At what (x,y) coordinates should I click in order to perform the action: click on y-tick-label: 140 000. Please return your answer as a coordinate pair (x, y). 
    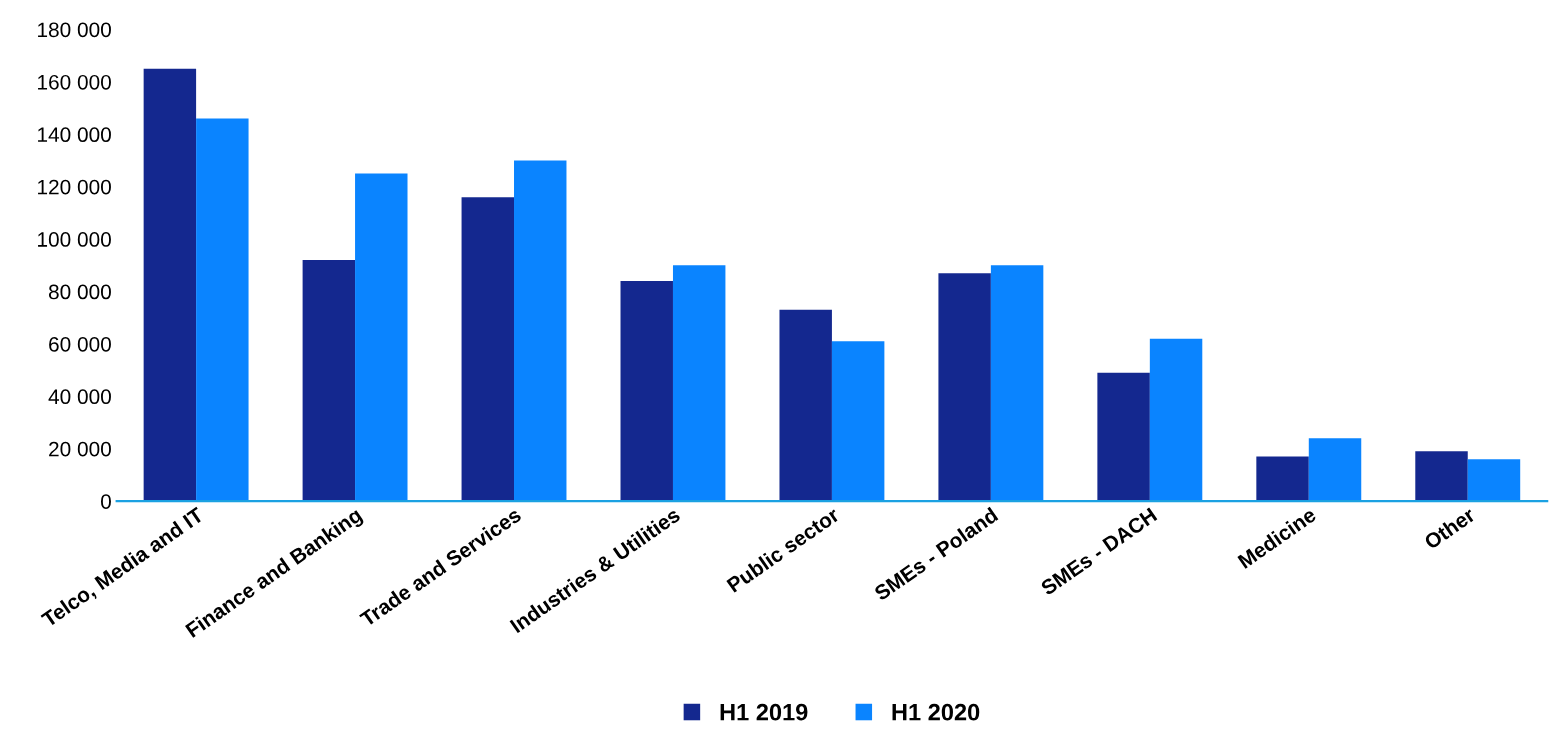
    Looking at the image, I should click on (74, 135).